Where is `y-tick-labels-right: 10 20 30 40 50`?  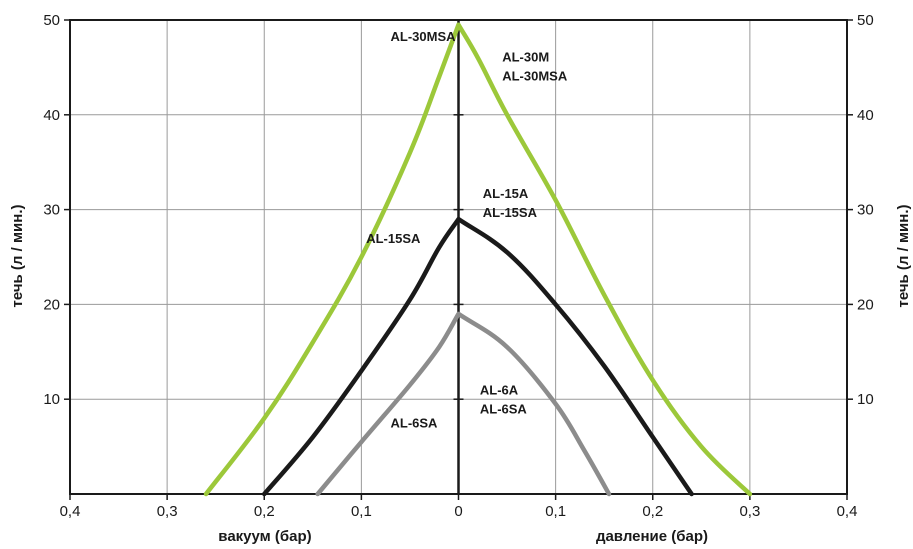 y-tick-labels-right: 10 20 30 40 50 is located at coordinates (865, 210).